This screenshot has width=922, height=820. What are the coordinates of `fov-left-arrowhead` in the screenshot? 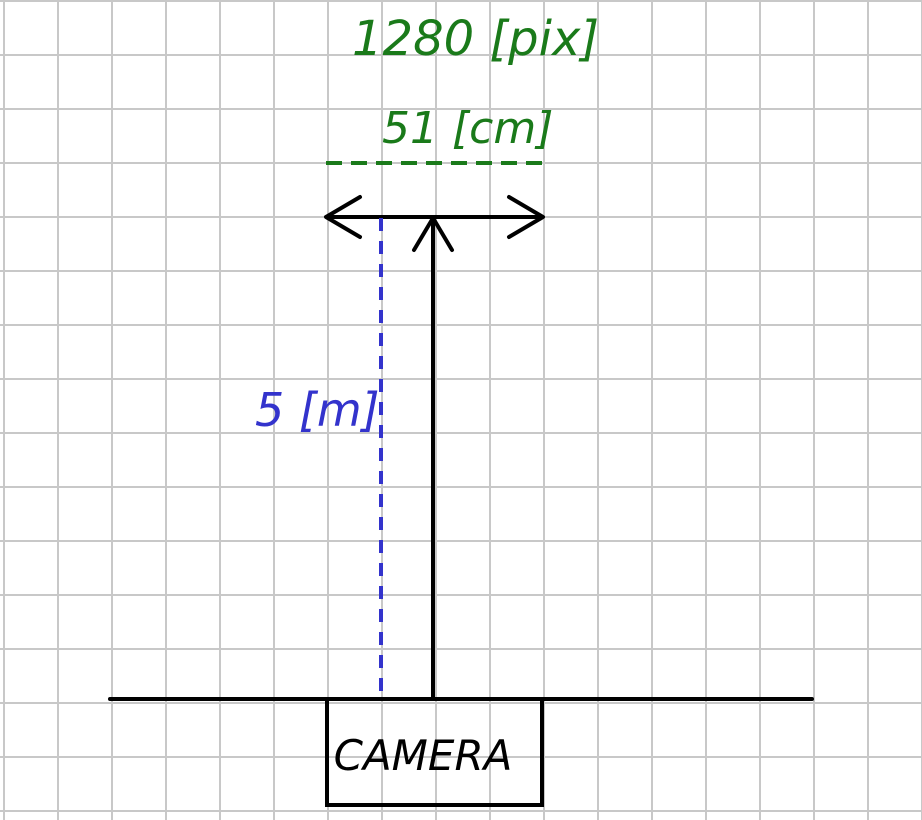 It's located at (343, 217).